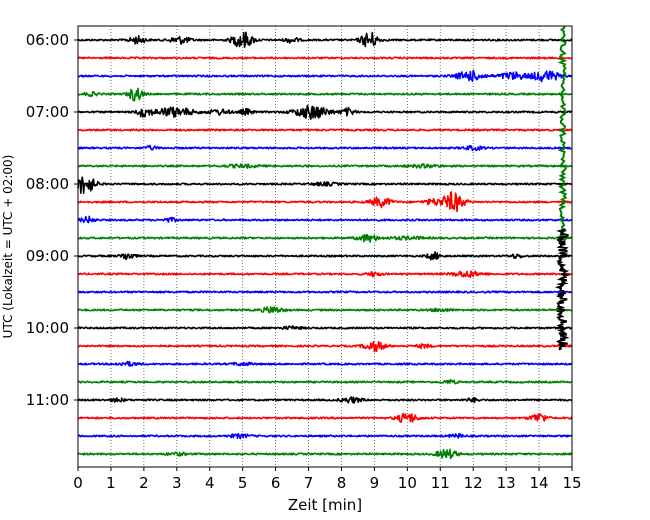  I want to click on trace-10:45, so click(325, 381).